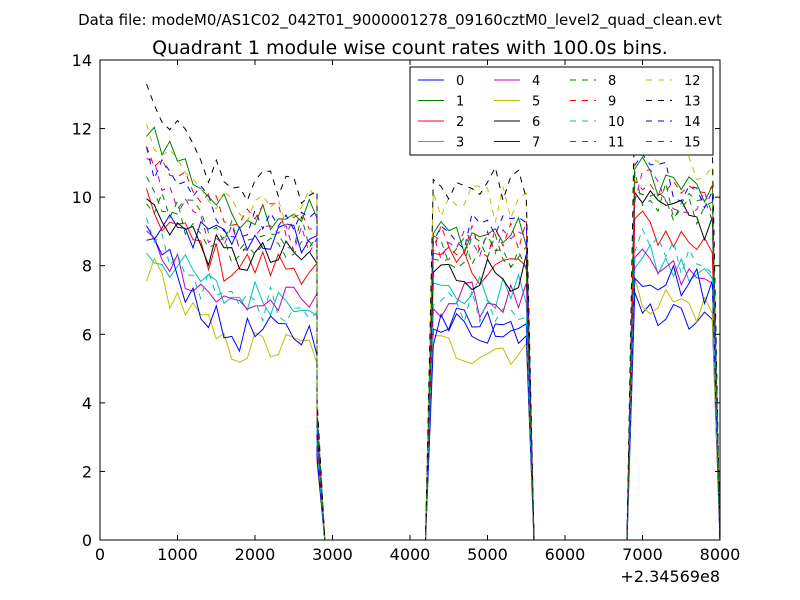  Describe the element at coordinates (82, 197) in the screenshot. I see `y-tick-label: 10` at that location.